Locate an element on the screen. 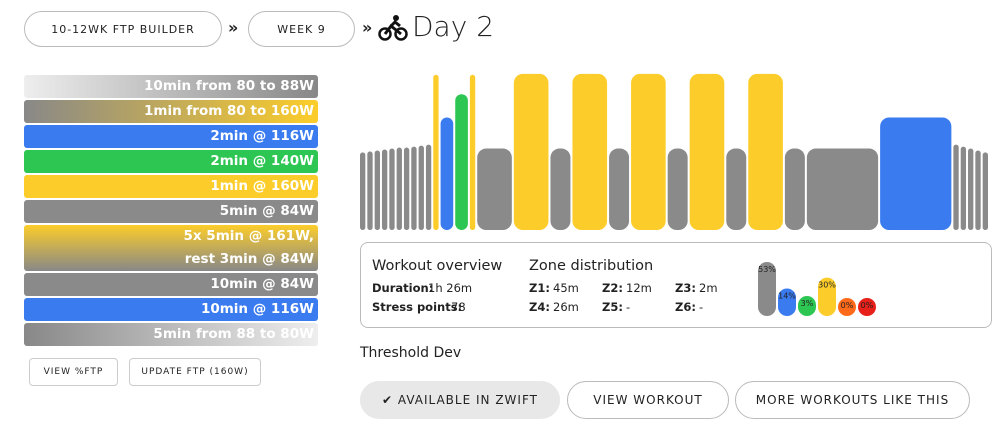 Image resolution: width=1000 pixels, height=427 pixels. zone-value: 12m is located at coordinates (639, 288).